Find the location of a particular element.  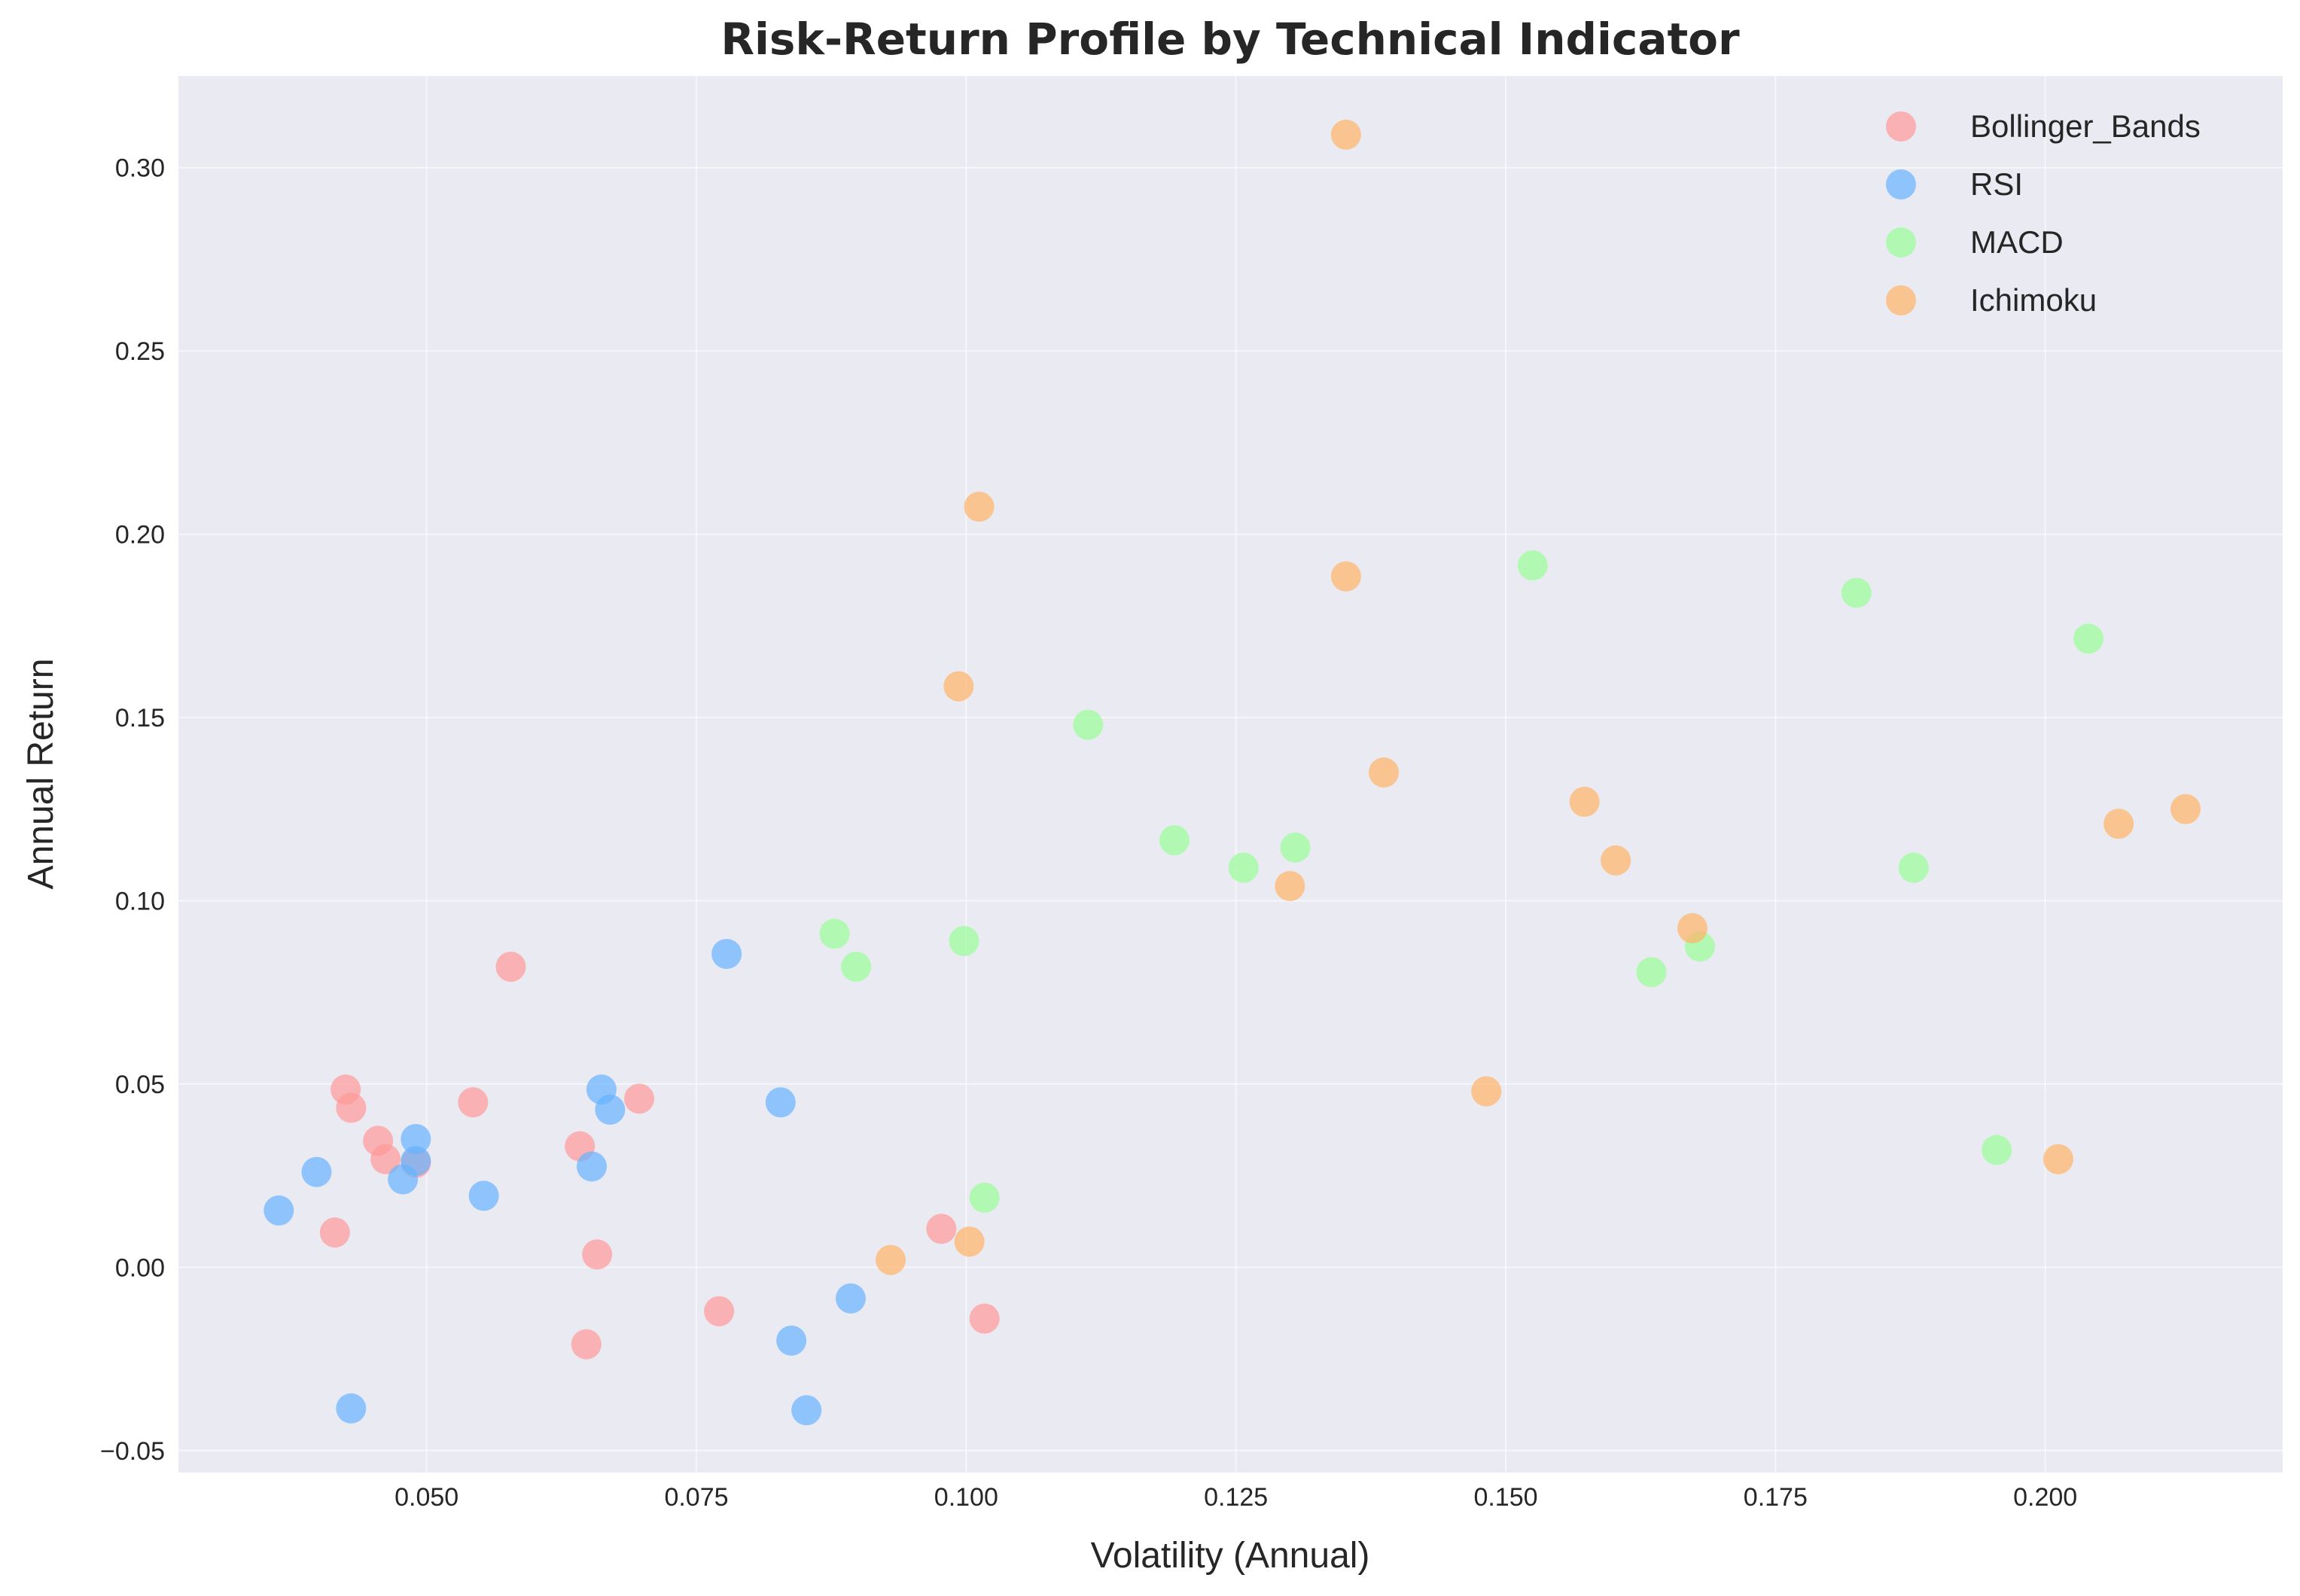

y-tick-label: 0.00 is located at coordinates (140, 1268).